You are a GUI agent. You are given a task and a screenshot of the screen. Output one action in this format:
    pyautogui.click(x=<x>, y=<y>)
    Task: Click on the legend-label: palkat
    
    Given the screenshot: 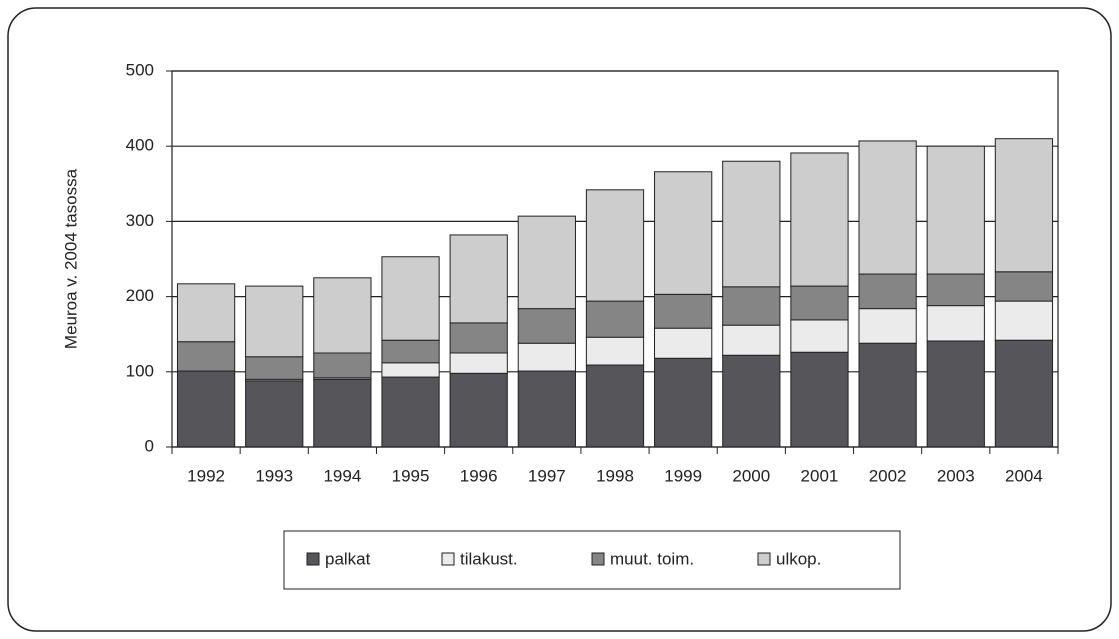 What is the action you would take?
    pyautogui.click(x=348, y=558)
    